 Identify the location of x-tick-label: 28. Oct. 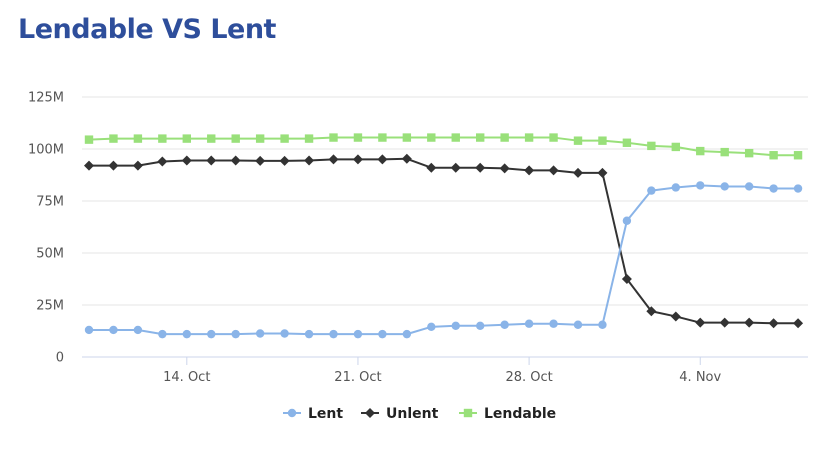
(528, 377).